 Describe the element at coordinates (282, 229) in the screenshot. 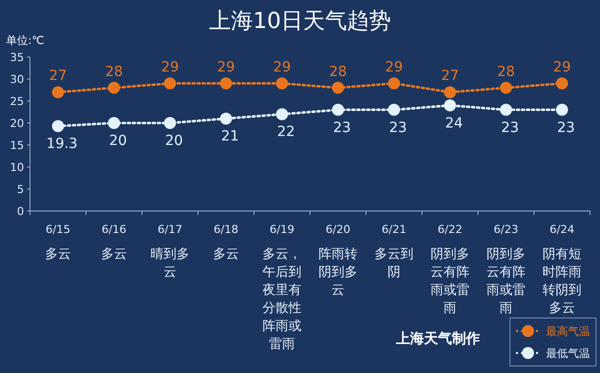

I see `x-tick-label: 6/19` at that location.